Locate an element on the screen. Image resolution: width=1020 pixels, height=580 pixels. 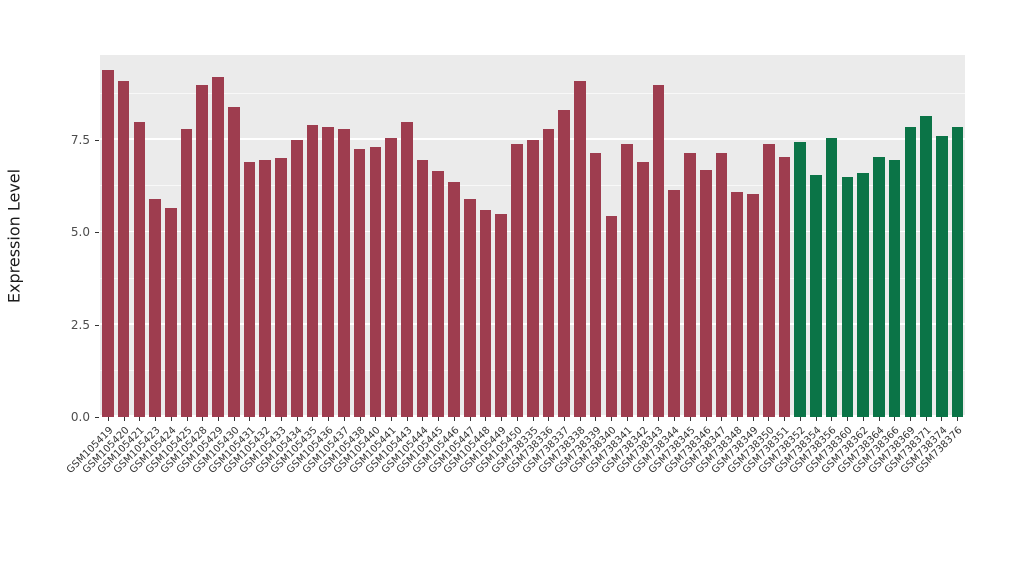
gridline-minor is located at coordinates (532, 93).